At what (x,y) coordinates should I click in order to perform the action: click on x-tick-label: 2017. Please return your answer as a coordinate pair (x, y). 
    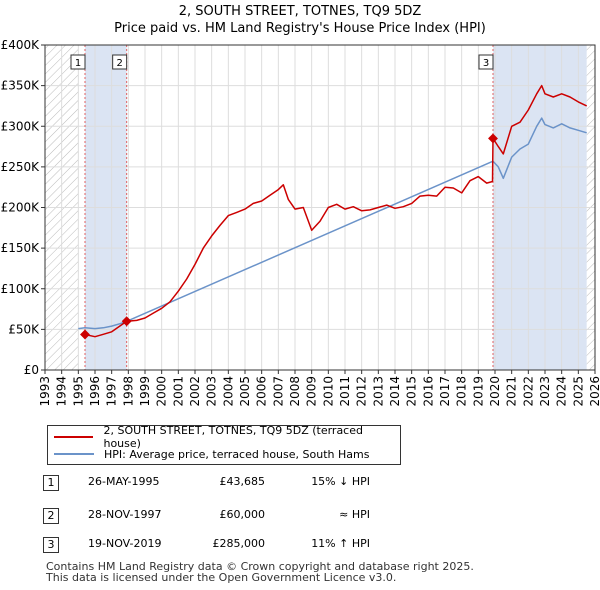
    Looking at the image, I should click on (445, 391).